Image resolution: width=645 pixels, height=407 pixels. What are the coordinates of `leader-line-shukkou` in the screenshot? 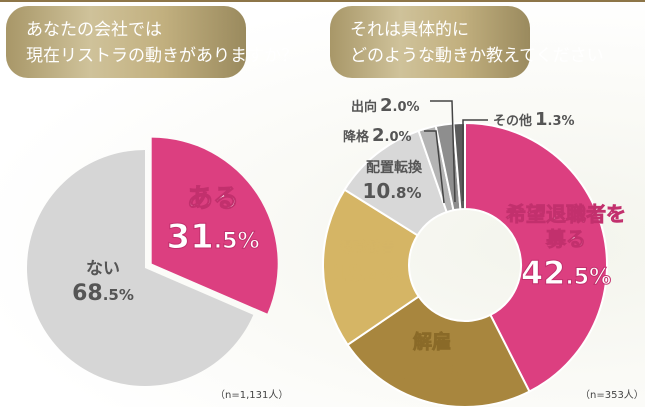 It's located at (443, 151).